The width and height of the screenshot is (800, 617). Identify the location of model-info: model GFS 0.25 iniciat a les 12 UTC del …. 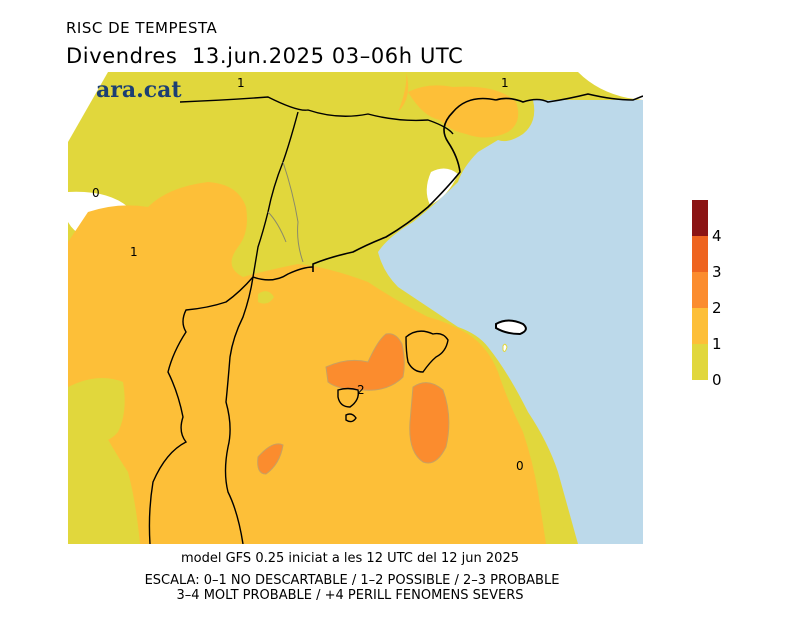
(350, 558).